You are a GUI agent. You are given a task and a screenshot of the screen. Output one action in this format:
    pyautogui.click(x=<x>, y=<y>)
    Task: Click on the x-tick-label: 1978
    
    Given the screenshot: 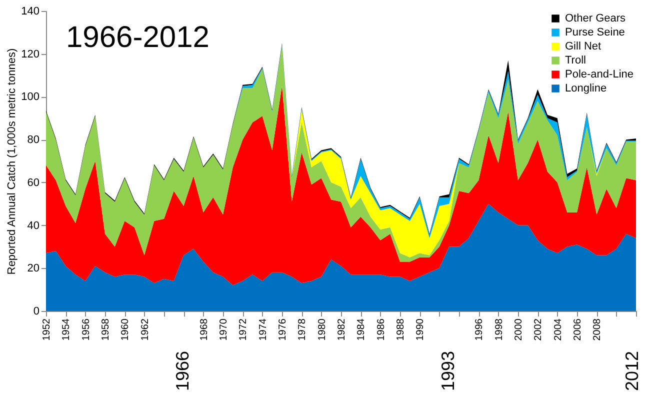 What is the action you would take?
    pyautogui.click(x=302, y=329)
    